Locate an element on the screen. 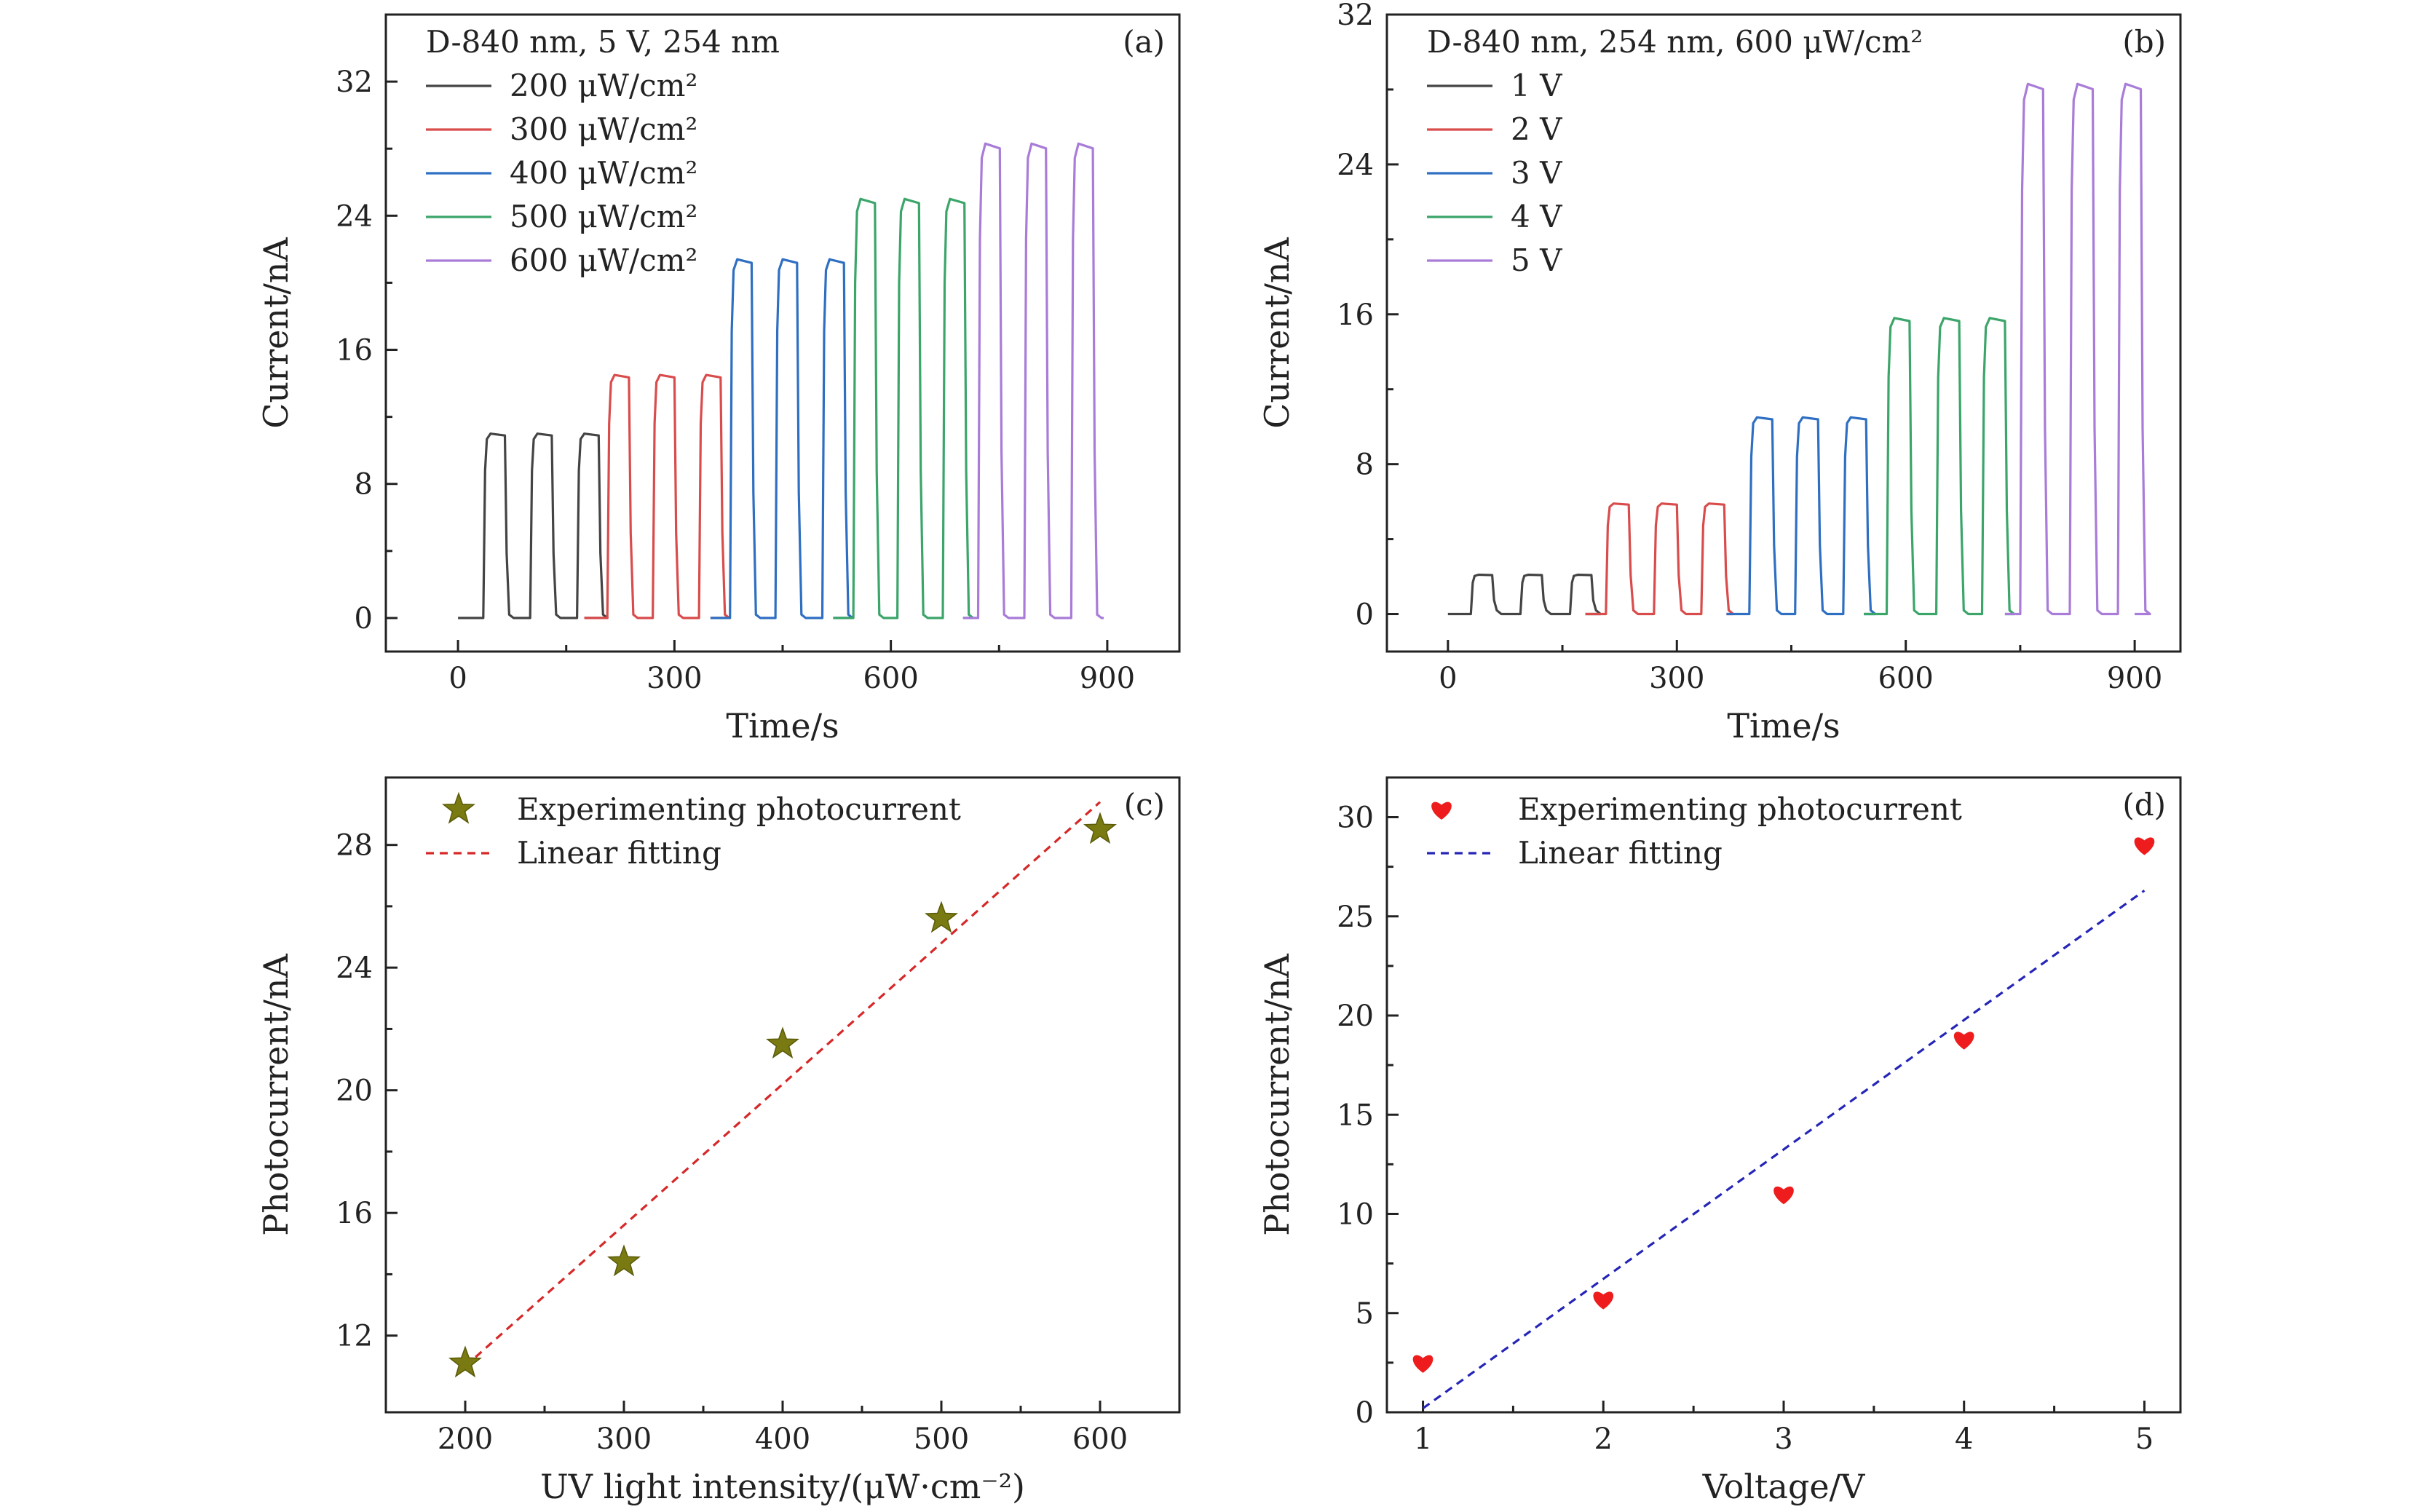  legend-label: 1 V is located at coordinates (1536, 85).